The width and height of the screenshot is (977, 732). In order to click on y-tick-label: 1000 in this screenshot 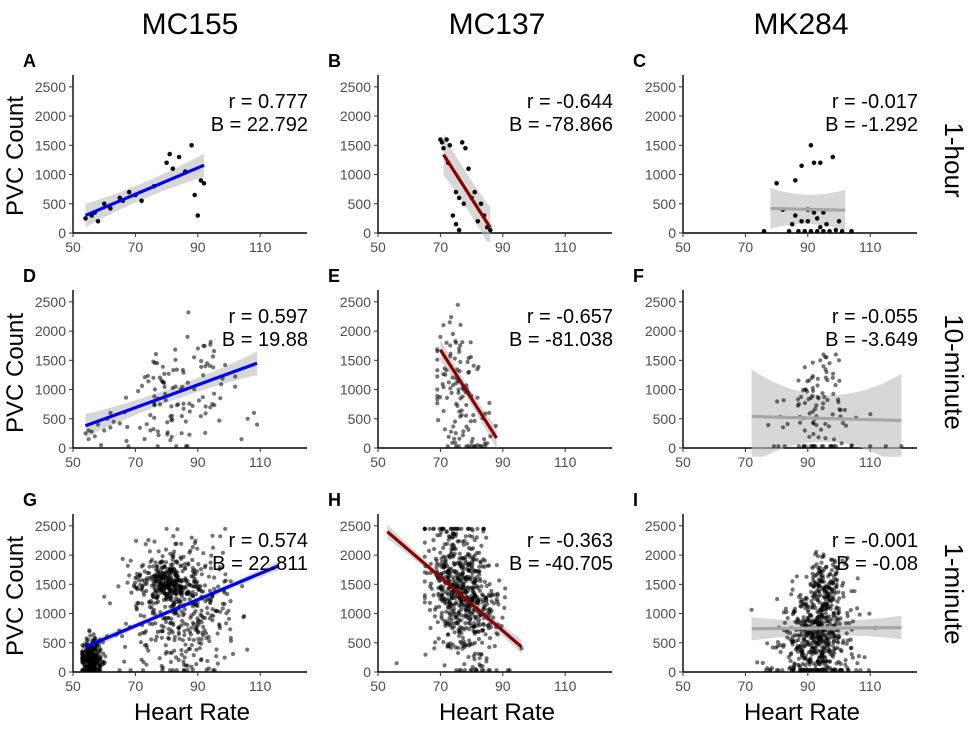, I will do `click(50, 390)`.